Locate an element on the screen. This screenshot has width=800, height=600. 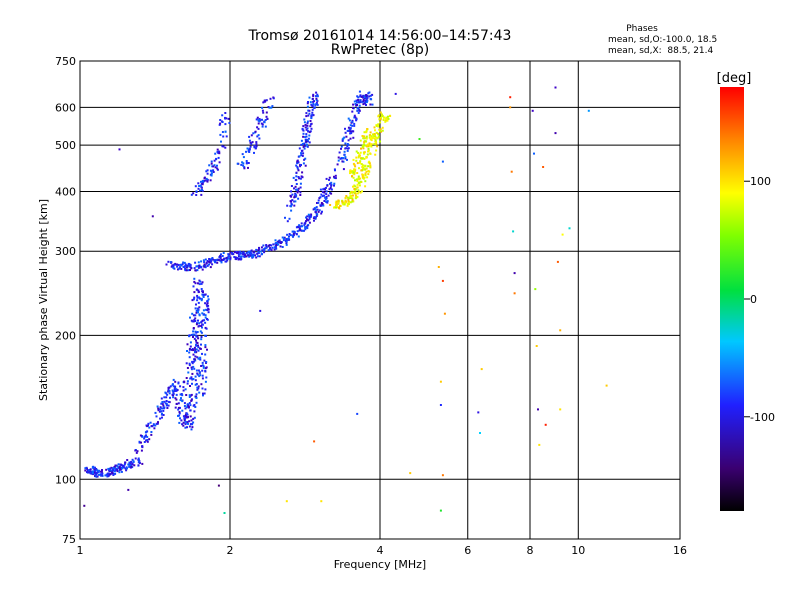
x-tick-label: 6 is located at coordinates (467, 550).